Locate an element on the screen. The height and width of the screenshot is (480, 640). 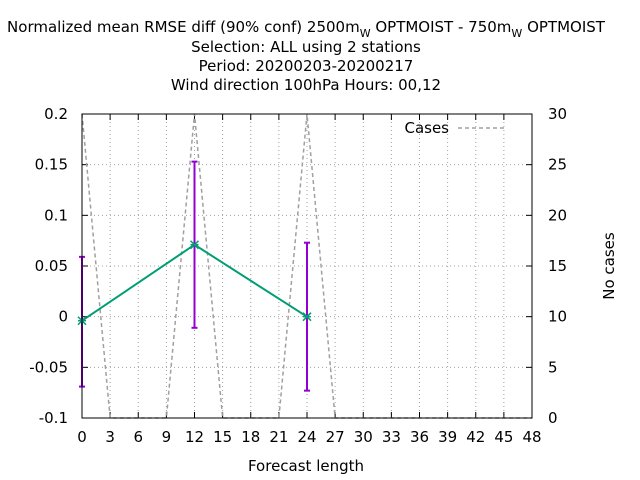
x-tick-label: 39 is located at coordinates (447, 437).